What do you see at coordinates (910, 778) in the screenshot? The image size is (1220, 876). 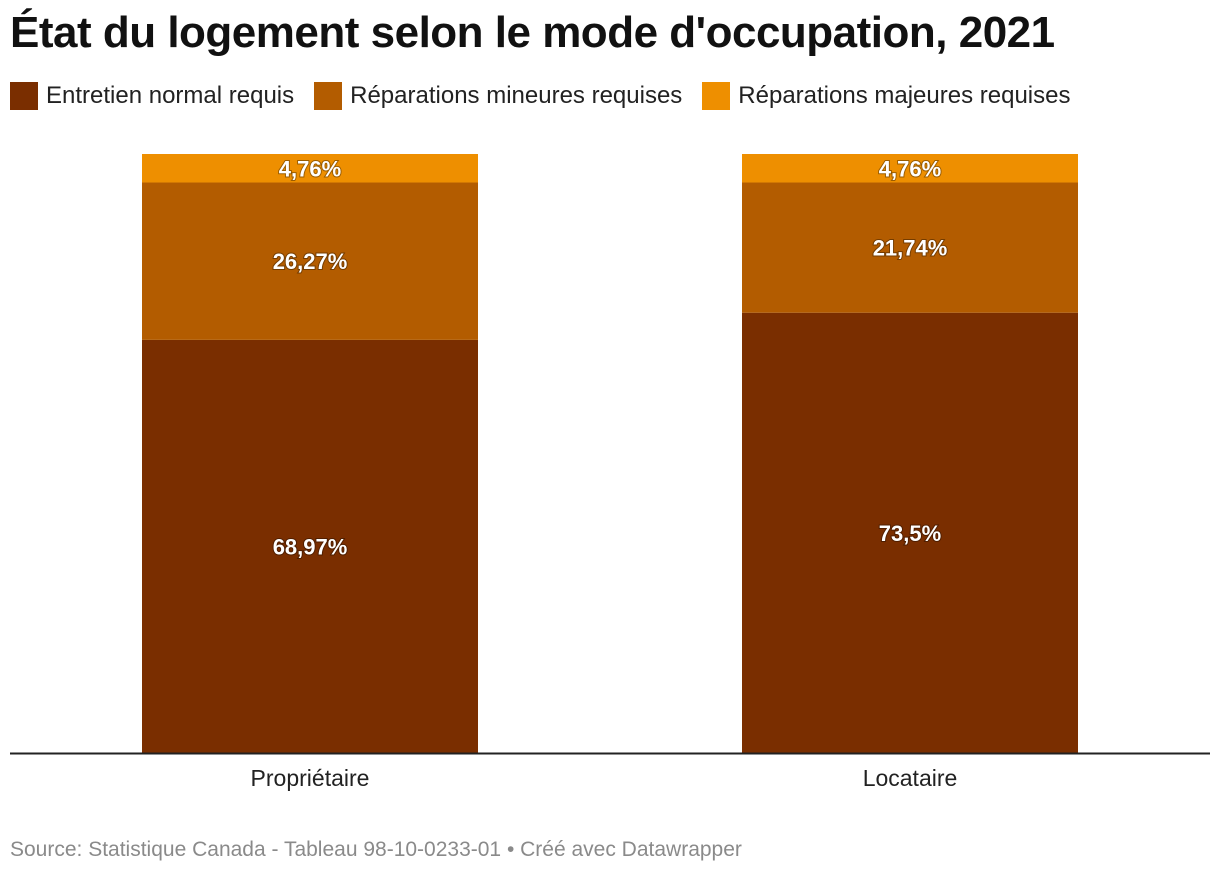 I see `x-tick-label-1: Locataire` at bounding box center [910, 778].